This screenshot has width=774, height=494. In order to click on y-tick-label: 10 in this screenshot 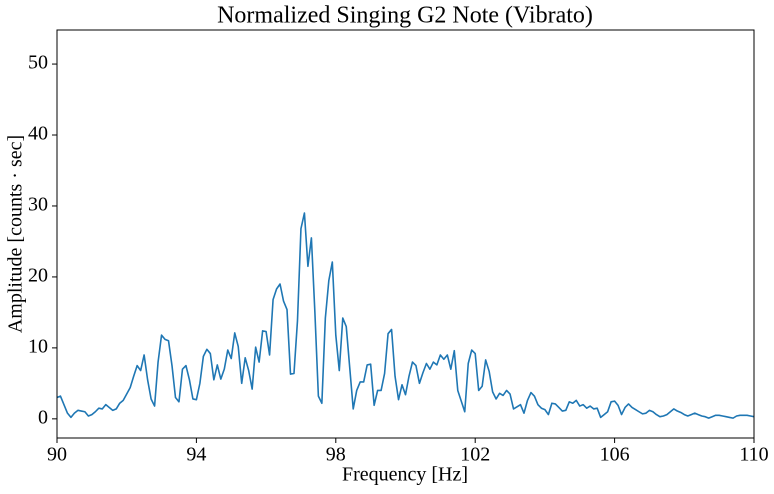, I will do `click(38, 346)`.